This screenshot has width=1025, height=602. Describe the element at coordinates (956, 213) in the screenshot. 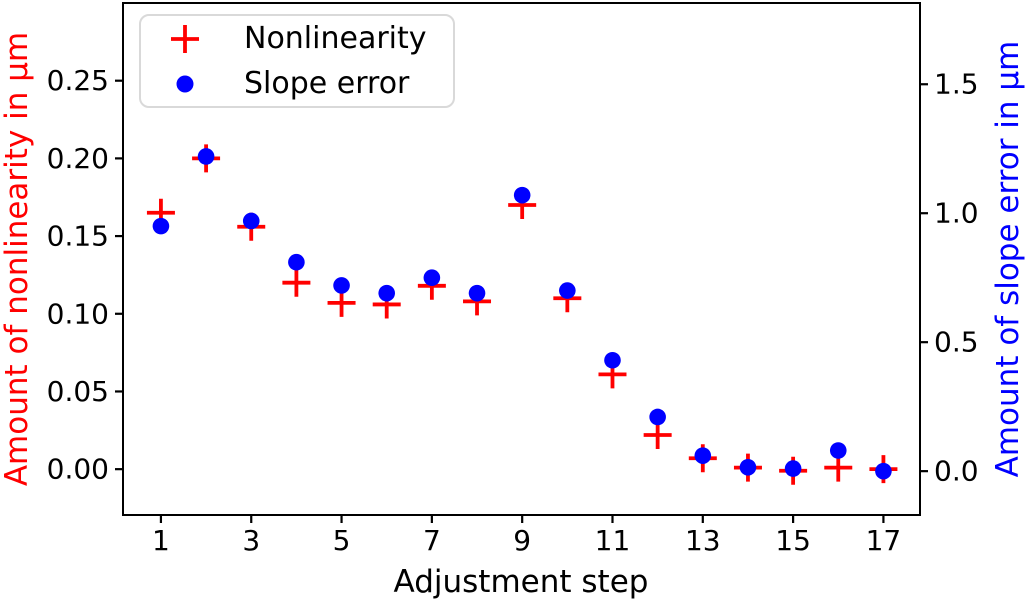

I see `right-y-tick-label: 1.0` at that location.